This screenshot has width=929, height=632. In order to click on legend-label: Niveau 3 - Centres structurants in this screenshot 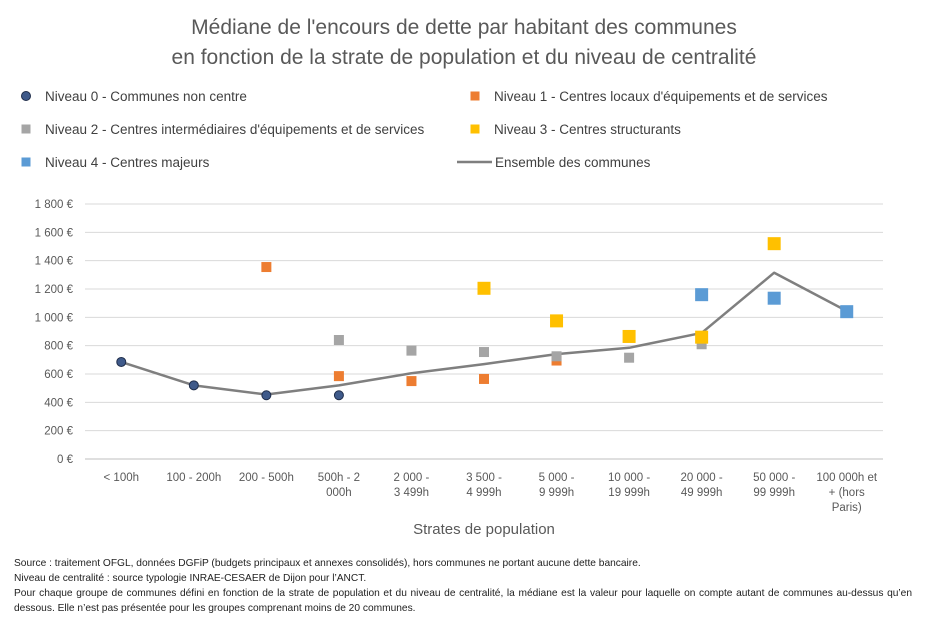, I will do `click(587, 129)`.